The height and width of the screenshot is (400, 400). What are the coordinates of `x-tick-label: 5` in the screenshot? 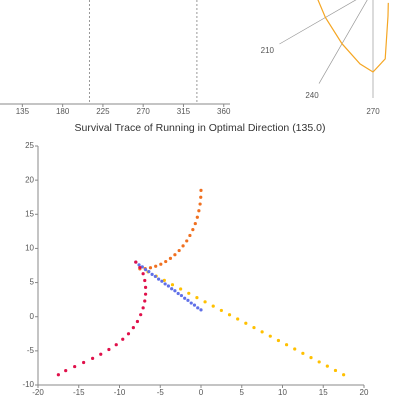 It's located at (242, 392).